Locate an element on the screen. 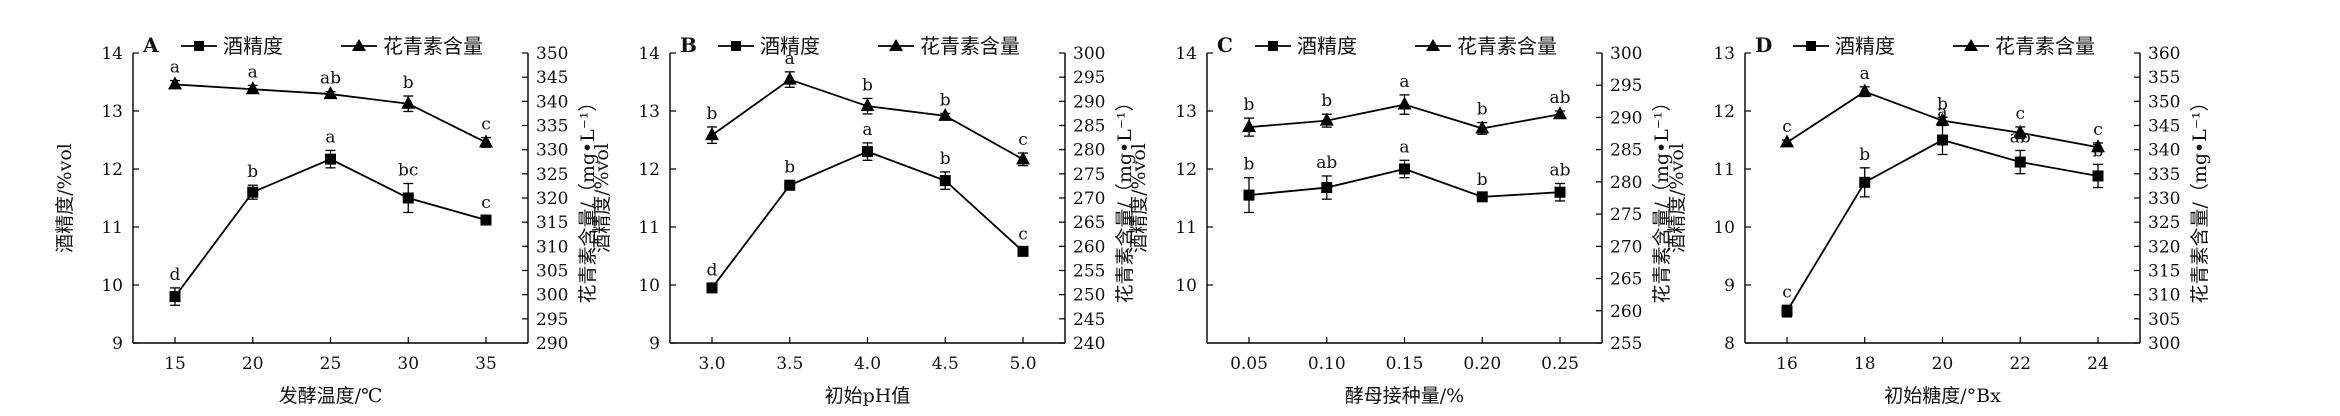 Image resolution: width=2340 pixels, height=416 pixels. x-tick-label: 0.25 is located at coordinates (1560, 364).